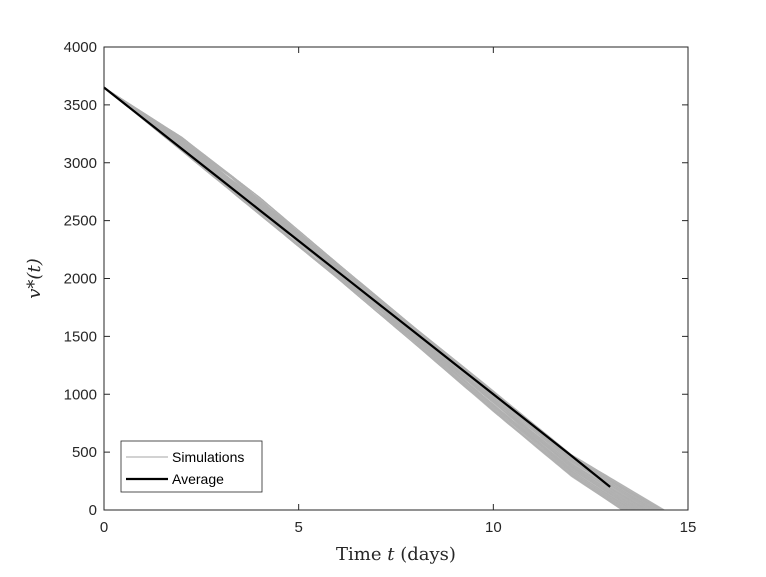 Image resolution: width=766 pixels, height=577 pixels. I want to click on y-tick-label: 1000, so click(80, 394).